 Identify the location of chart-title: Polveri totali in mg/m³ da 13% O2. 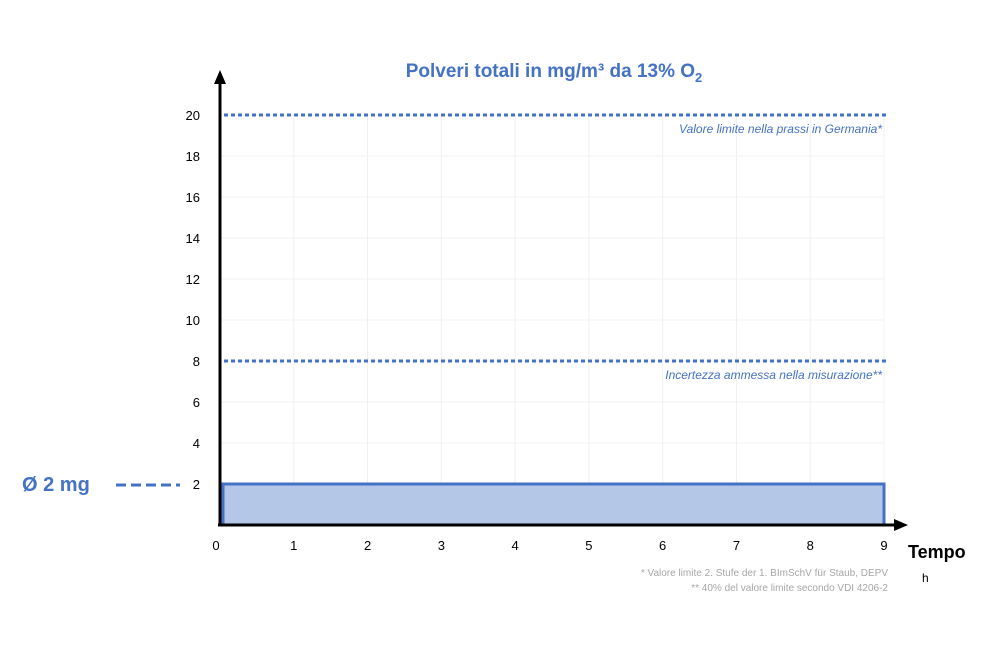
(554, 73).